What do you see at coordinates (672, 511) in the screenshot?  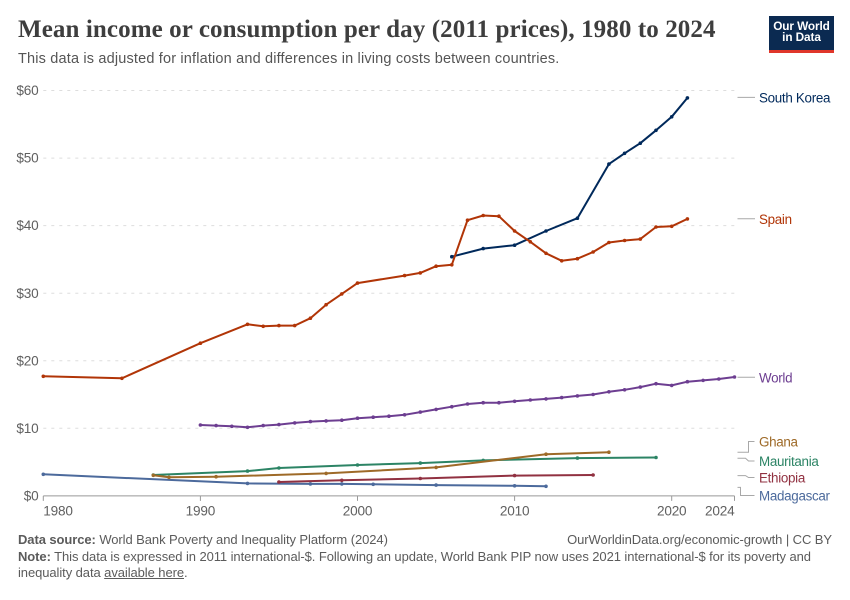 I see `svg-text: 2020` at bounding box center [672, 511].